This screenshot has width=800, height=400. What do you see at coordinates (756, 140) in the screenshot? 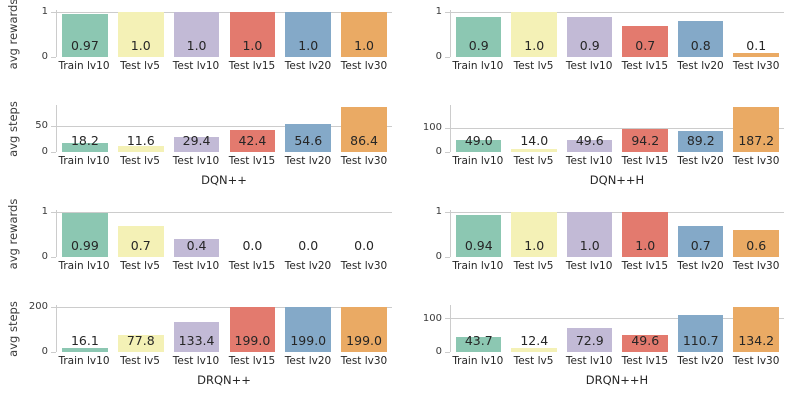
I see `bar-value-label: 187.2` at bounding box center [756, 140].